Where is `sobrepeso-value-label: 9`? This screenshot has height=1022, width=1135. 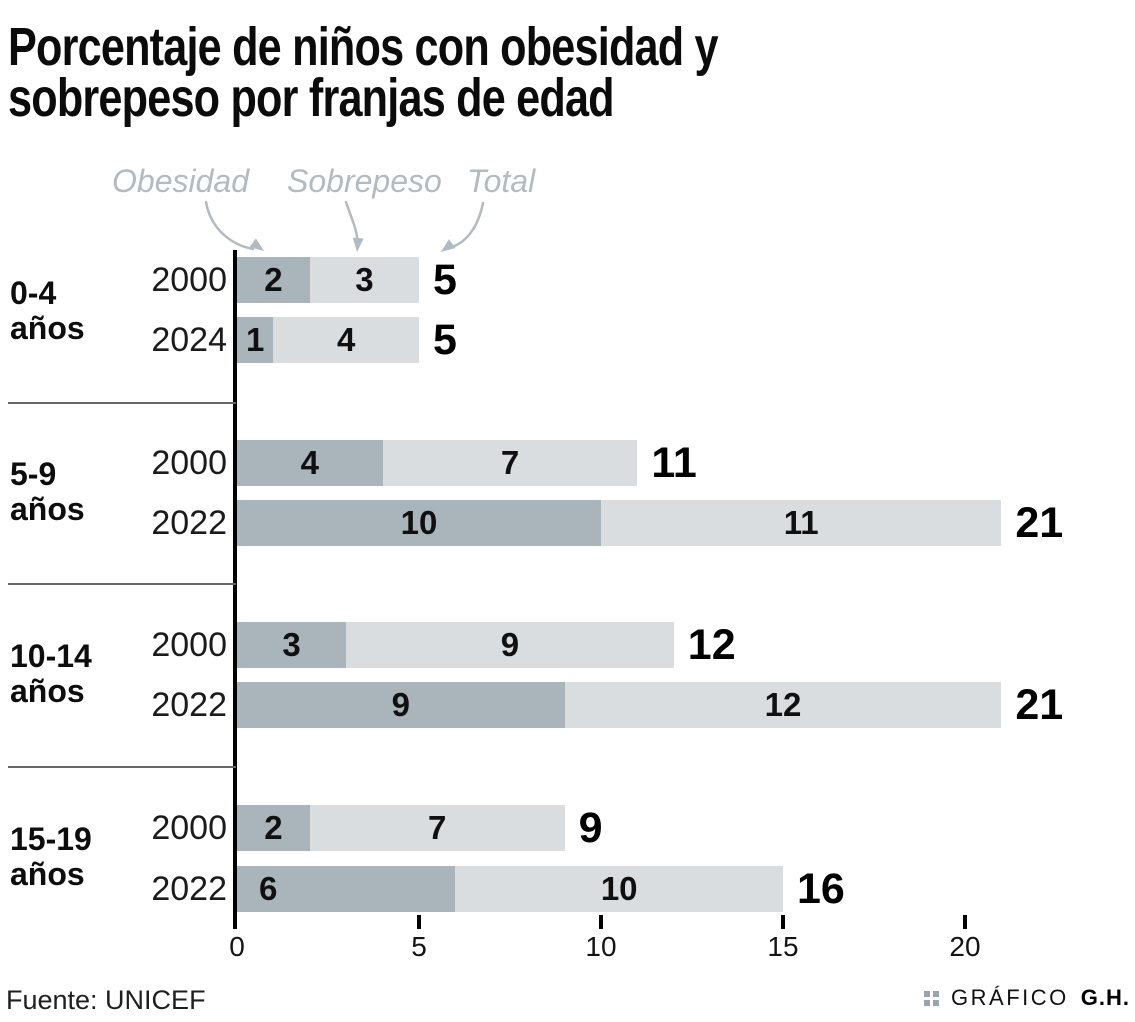
sobrepeso-value-label: 9 is located at coordinates (510, 644).